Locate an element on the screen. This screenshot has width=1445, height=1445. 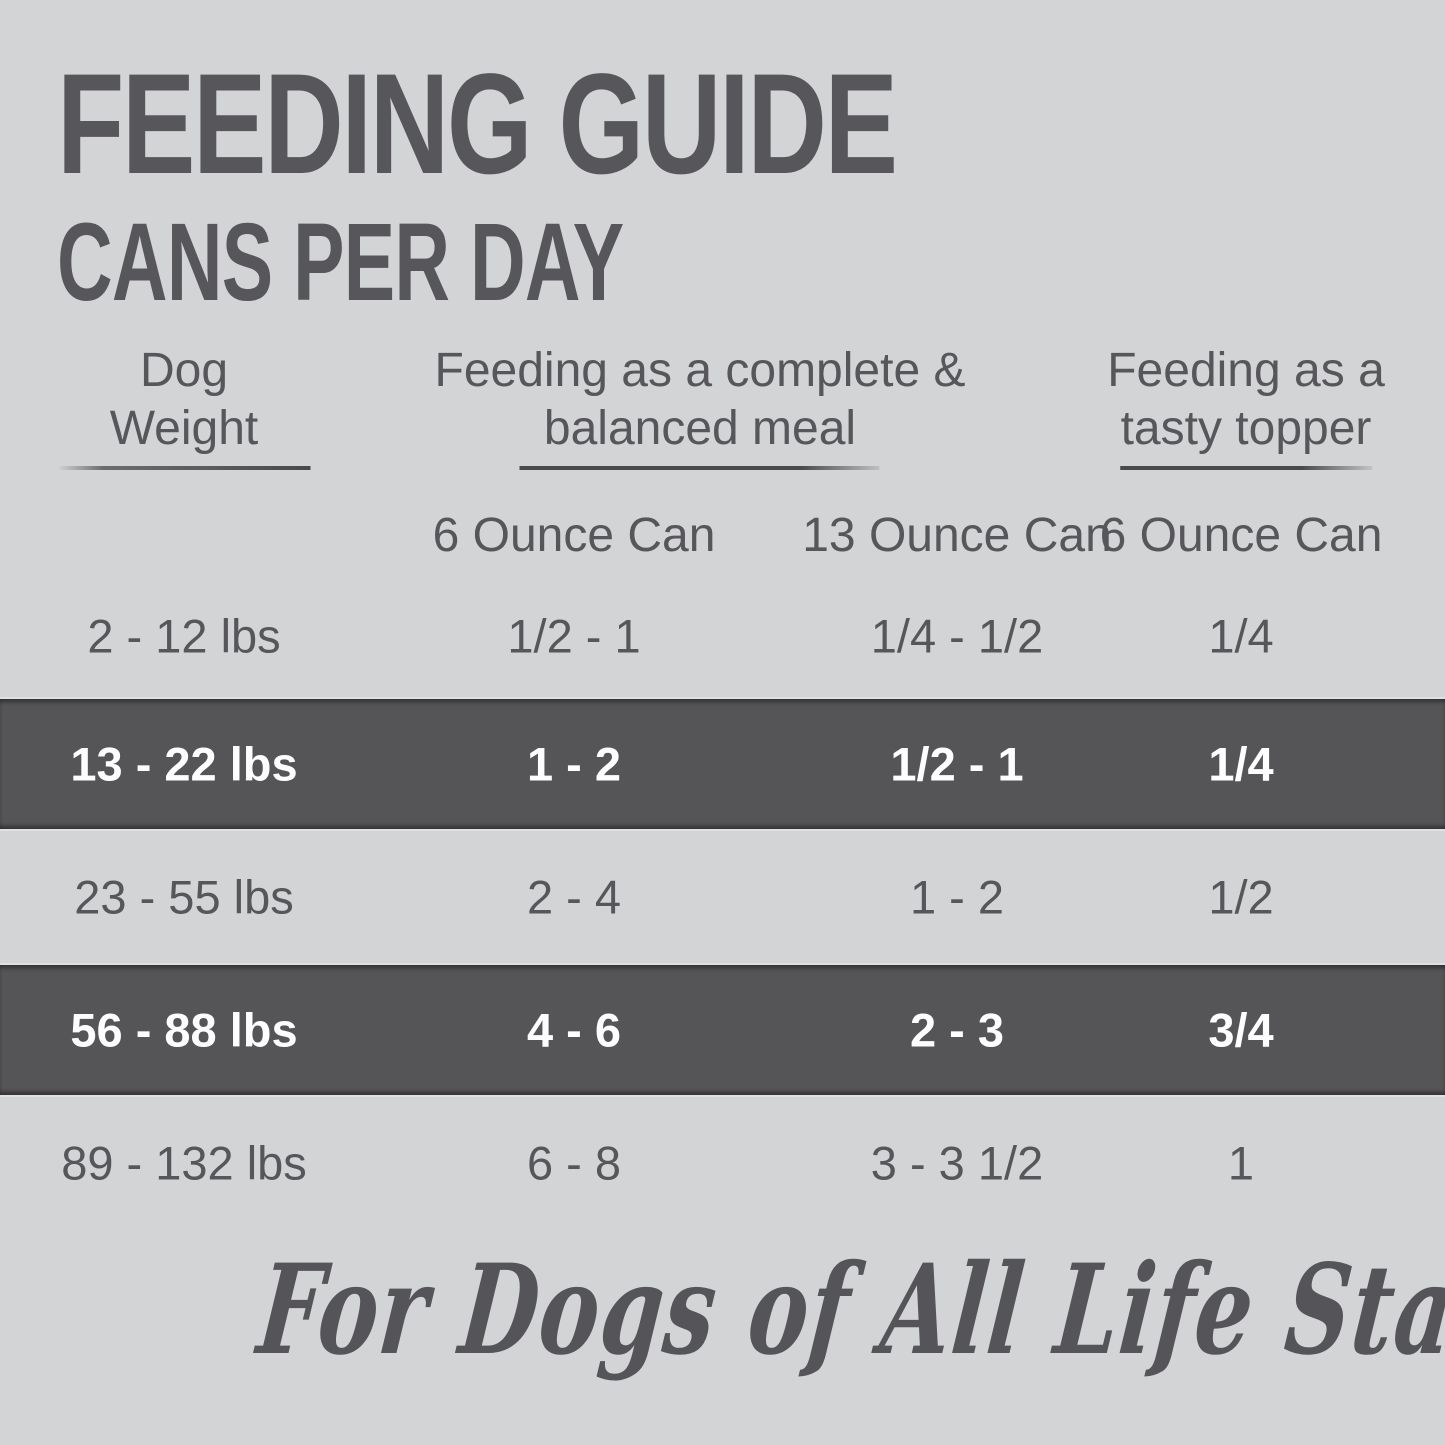
header-line: Weight is located at coordinates (184, 428).